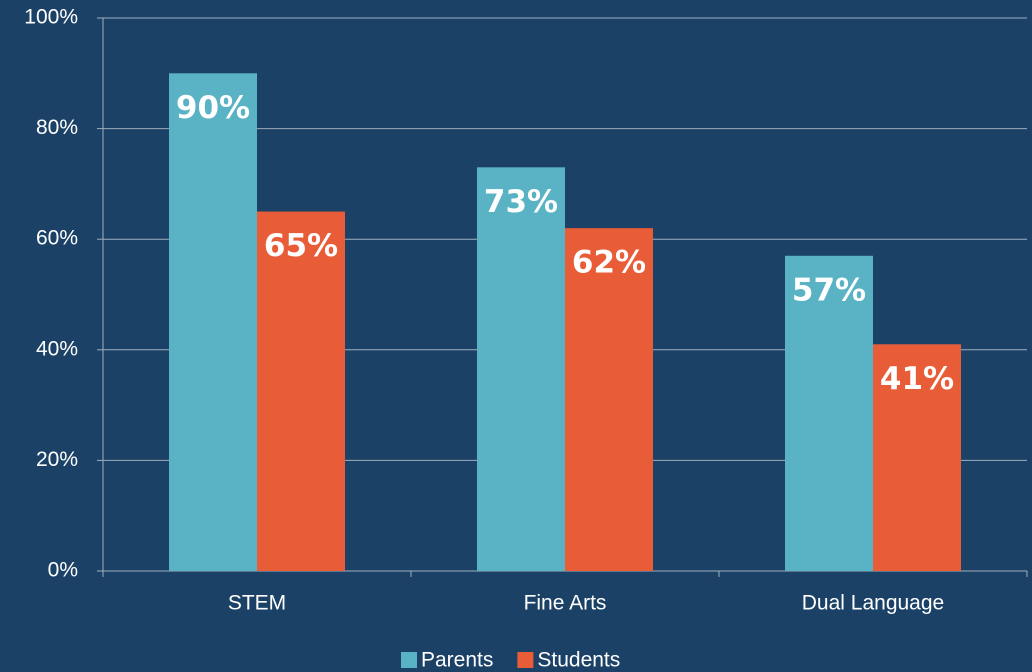 The width and height of the screenshot is (1032, 672). I want to click on value-label: 73%, so click(521, 202).